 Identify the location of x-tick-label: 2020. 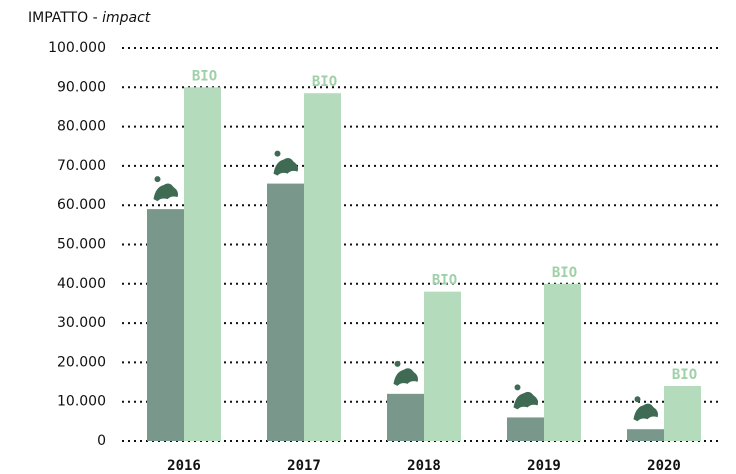
(664, 466).